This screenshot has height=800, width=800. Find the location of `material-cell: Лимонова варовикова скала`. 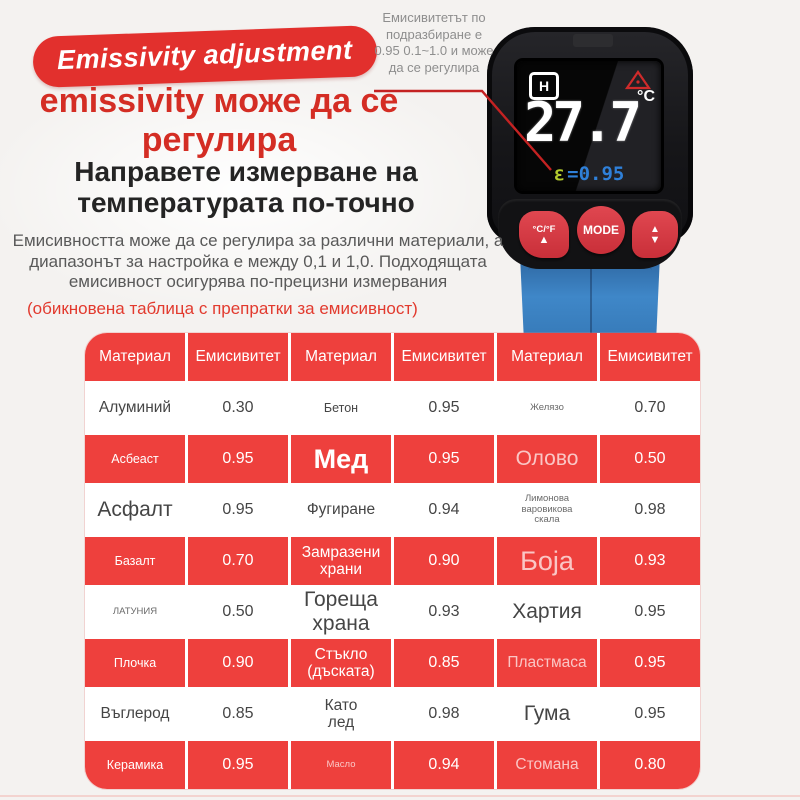

material-cell: Лимонова варовикова скала is located at coordinates (547, 510).